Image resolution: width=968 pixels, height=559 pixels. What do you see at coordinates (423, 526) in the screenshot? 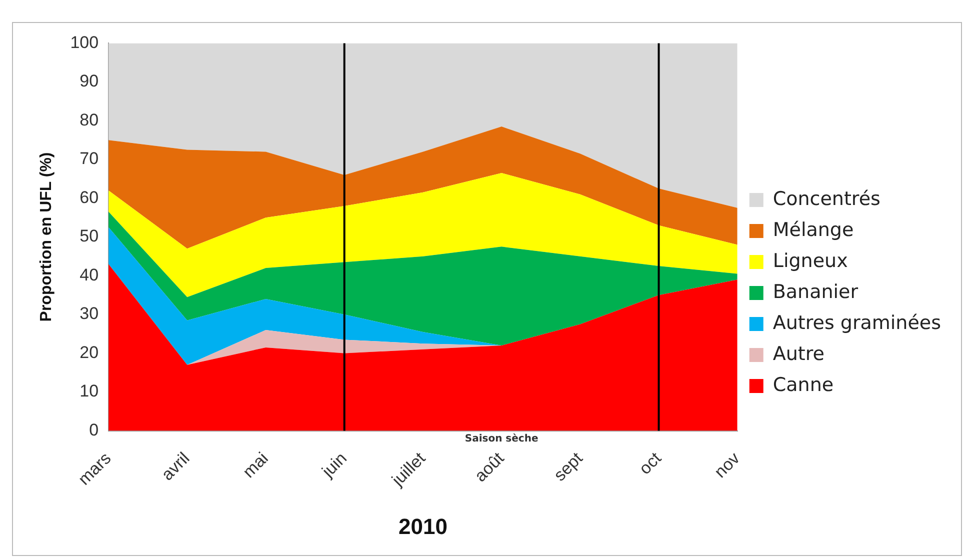
I see `x-axis-title: 2010` at bounding box center [423, 526].